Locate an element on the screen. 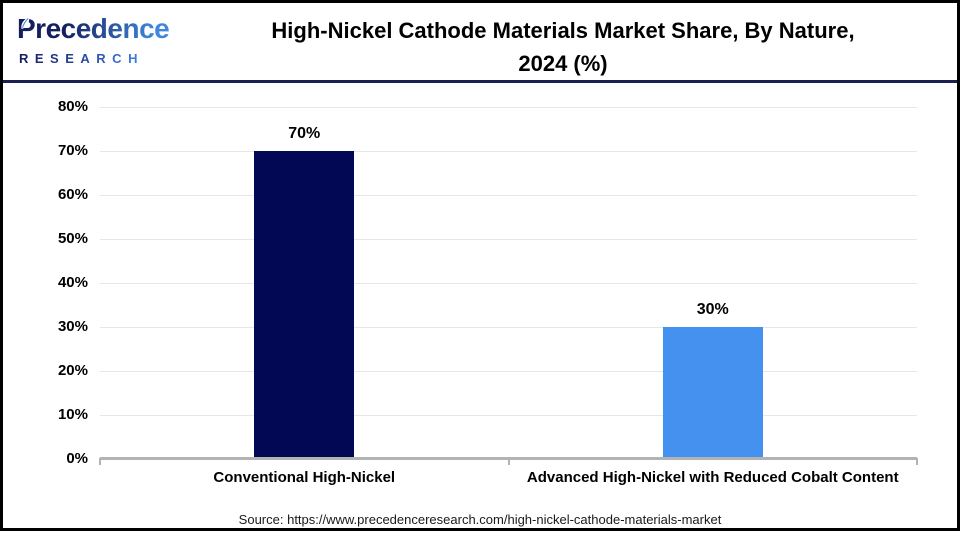 This screenshot has height=540, width=960. y-axis-label: 30% is located at coordinates (72, 326).